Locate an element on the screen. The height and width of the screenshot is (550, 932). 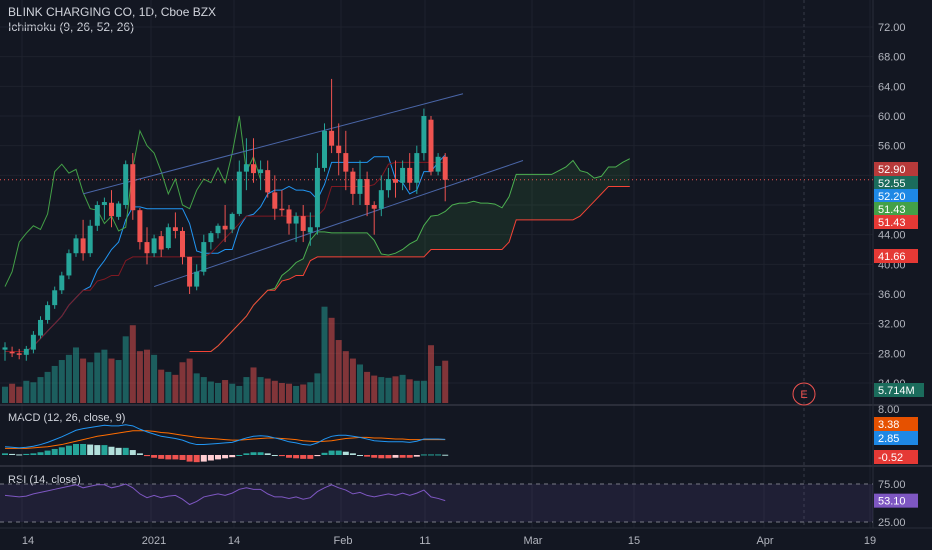
macd-tag-label: 3.38 is located at coordinates (888, 425).